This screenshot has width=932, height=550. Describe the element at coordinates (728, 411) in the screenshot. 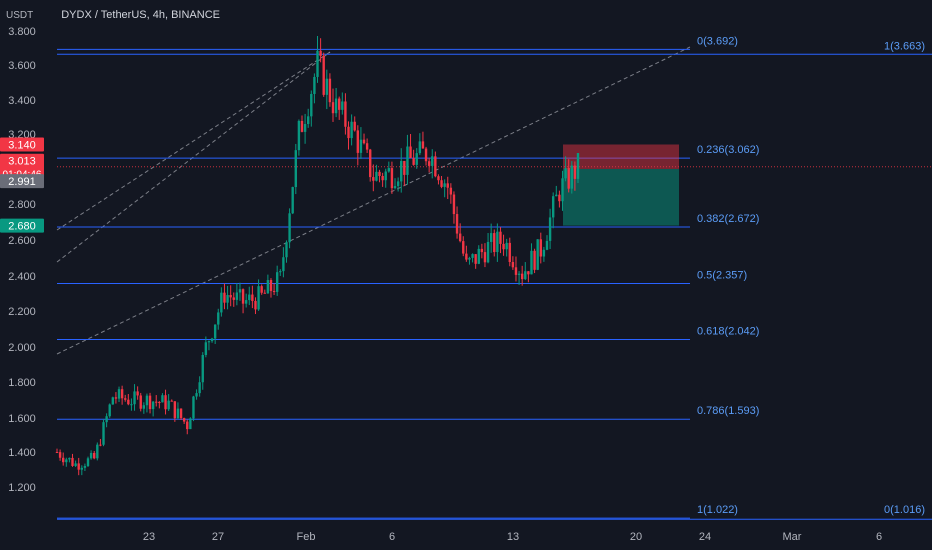

I see `fib-level-label: 0.786(1.593)` at that location.